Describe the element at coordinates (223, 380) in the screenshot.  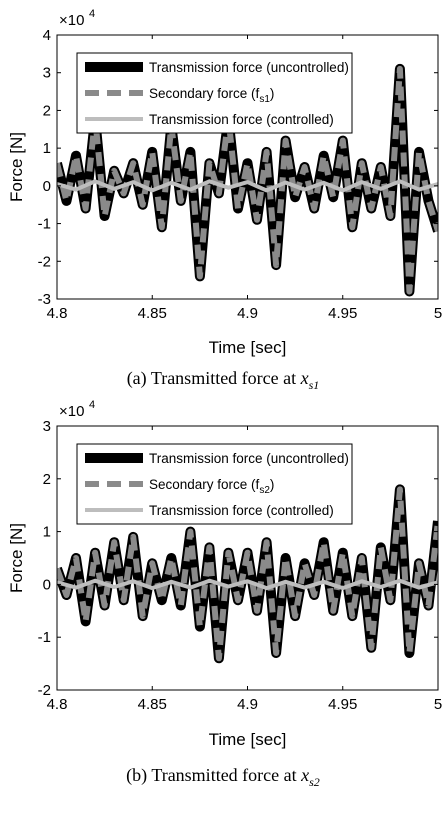
I see `figure-caption: (a) Transmitted force at xs1` at that location.